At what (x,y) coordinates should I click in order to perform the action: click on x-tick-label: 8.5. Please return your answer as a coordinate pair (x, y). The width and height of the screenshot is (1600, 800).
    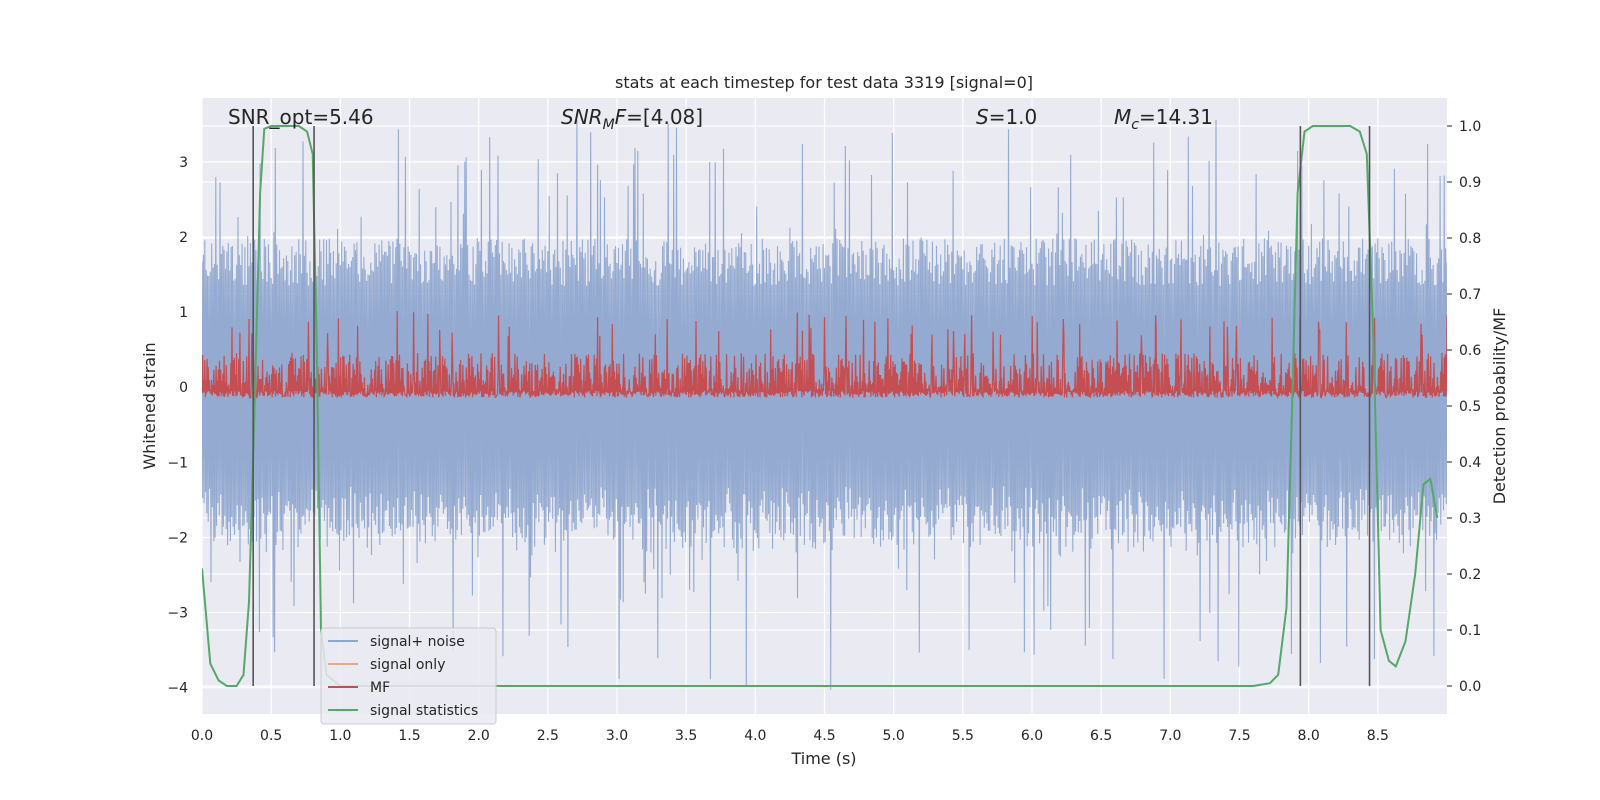
    Looking at the image, I should click on (1378, 736).